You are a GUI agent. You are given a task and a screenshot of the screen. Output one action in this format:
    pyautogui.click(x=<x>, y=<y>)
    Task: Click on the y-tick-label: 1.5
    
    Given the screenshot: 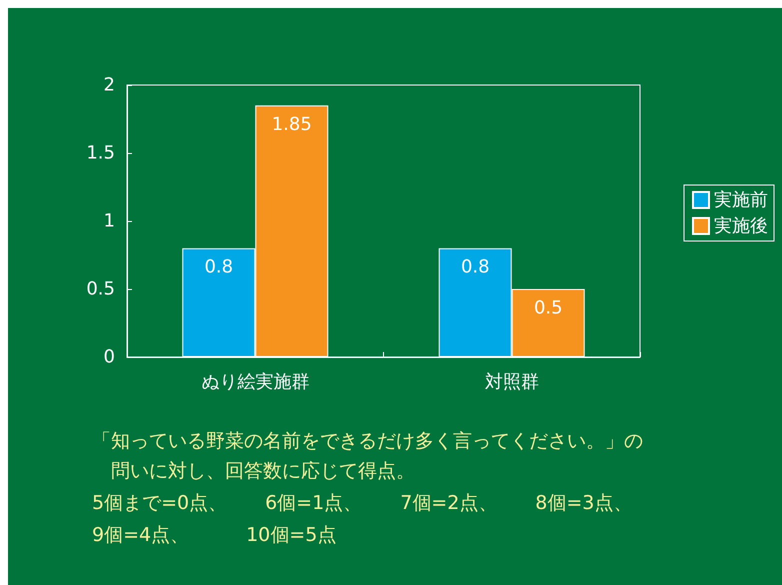 What is the action you would take?
    pyautogui.click(x=100, y=153)
    